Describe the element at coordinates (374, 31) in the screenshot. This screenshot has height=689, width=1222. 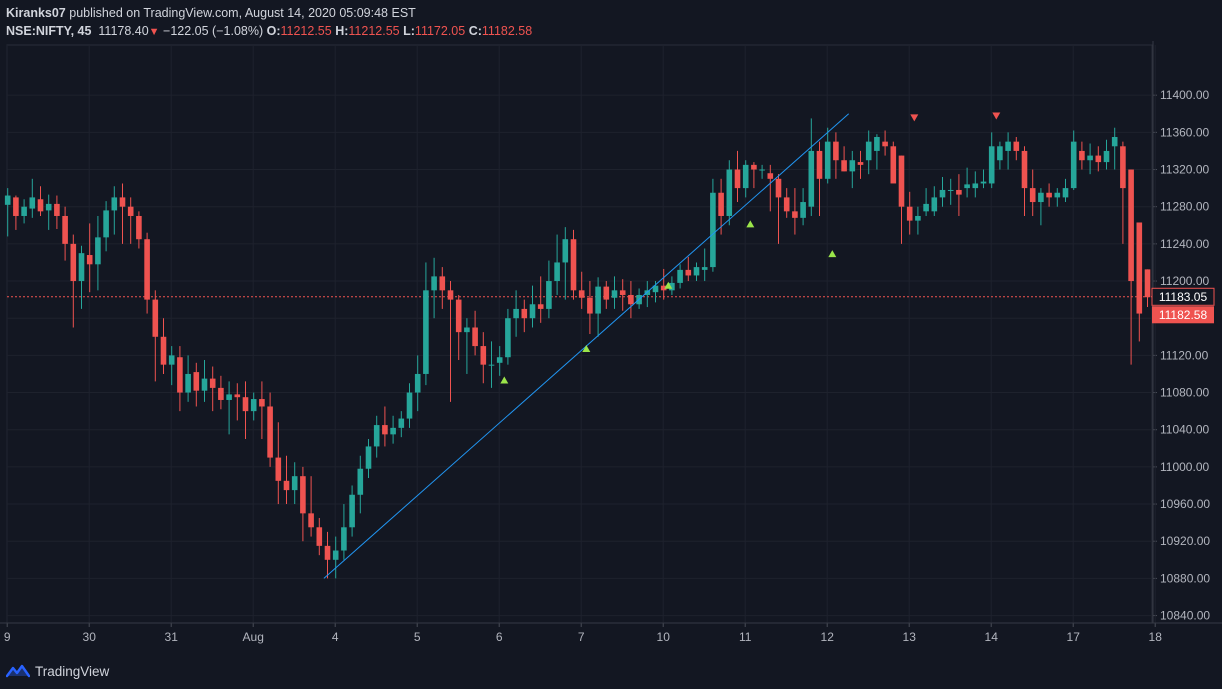
I see `high-value: 11212.55` at that location.